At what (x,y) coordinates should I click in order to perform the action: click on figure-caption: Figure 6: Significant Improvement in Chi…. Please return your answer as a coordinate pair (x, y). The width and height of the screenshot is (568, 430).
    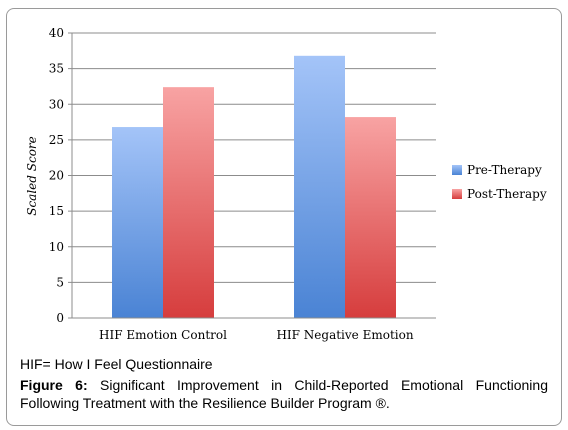
    Looking at the image, I should click on (284, 394).